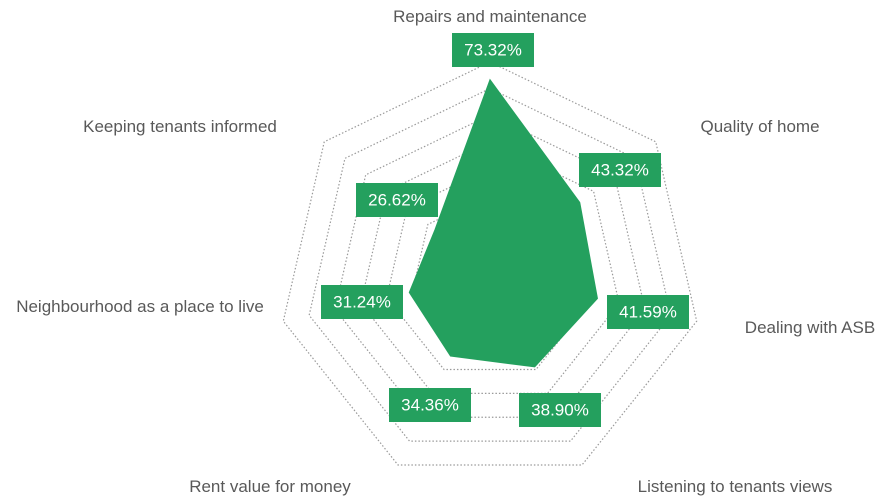  I want to click on value-label: 26.62%, so click(397, 199).